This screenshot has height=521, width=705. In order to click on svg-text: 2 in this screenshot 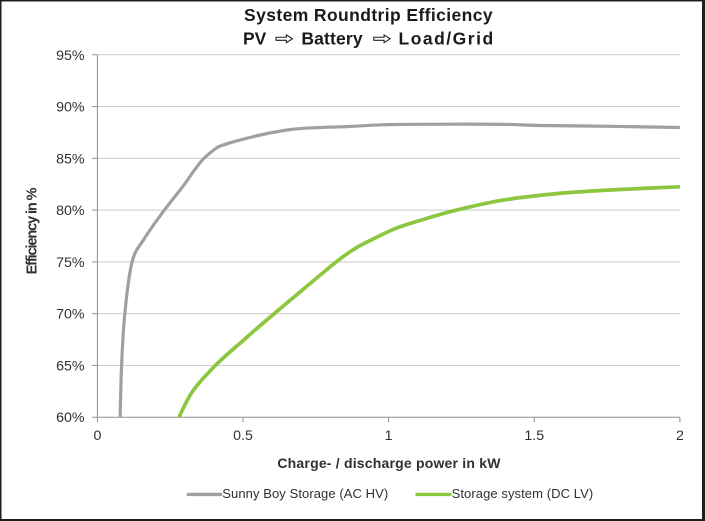, I will do `click(680, 436)`.